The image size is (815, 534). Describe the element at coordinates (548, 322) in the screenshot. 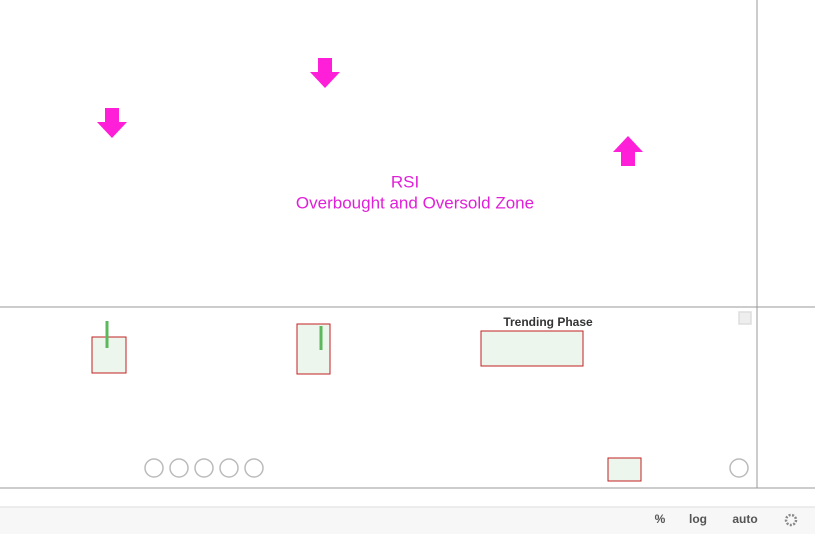

I see `phase-label: Trending Phase` at that location.